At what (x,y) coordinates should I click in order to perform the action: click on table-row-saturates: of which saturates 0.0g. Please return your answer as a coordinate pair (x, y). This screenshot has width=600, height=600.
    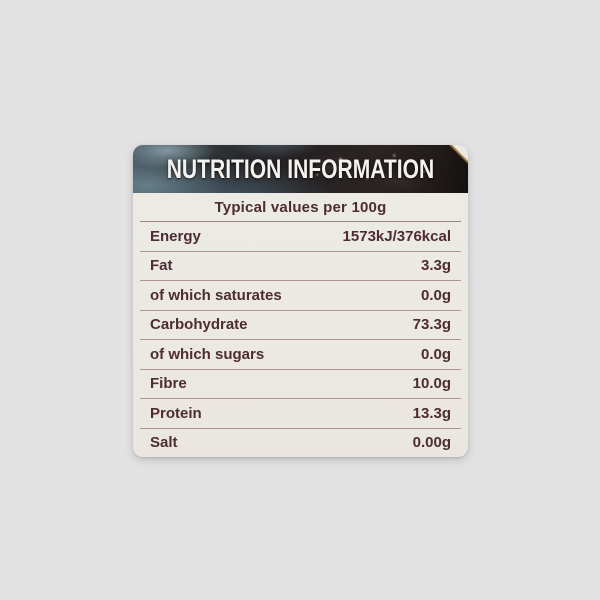
    Looking at the image, I should click on (300, 296).